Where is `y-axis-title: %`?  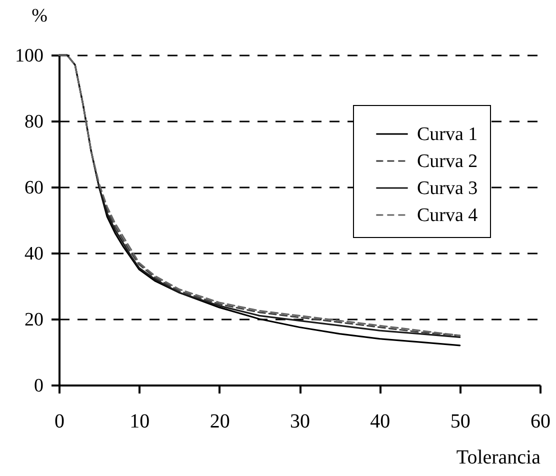 y-axis-title: % is located at coordinates (40, 16).